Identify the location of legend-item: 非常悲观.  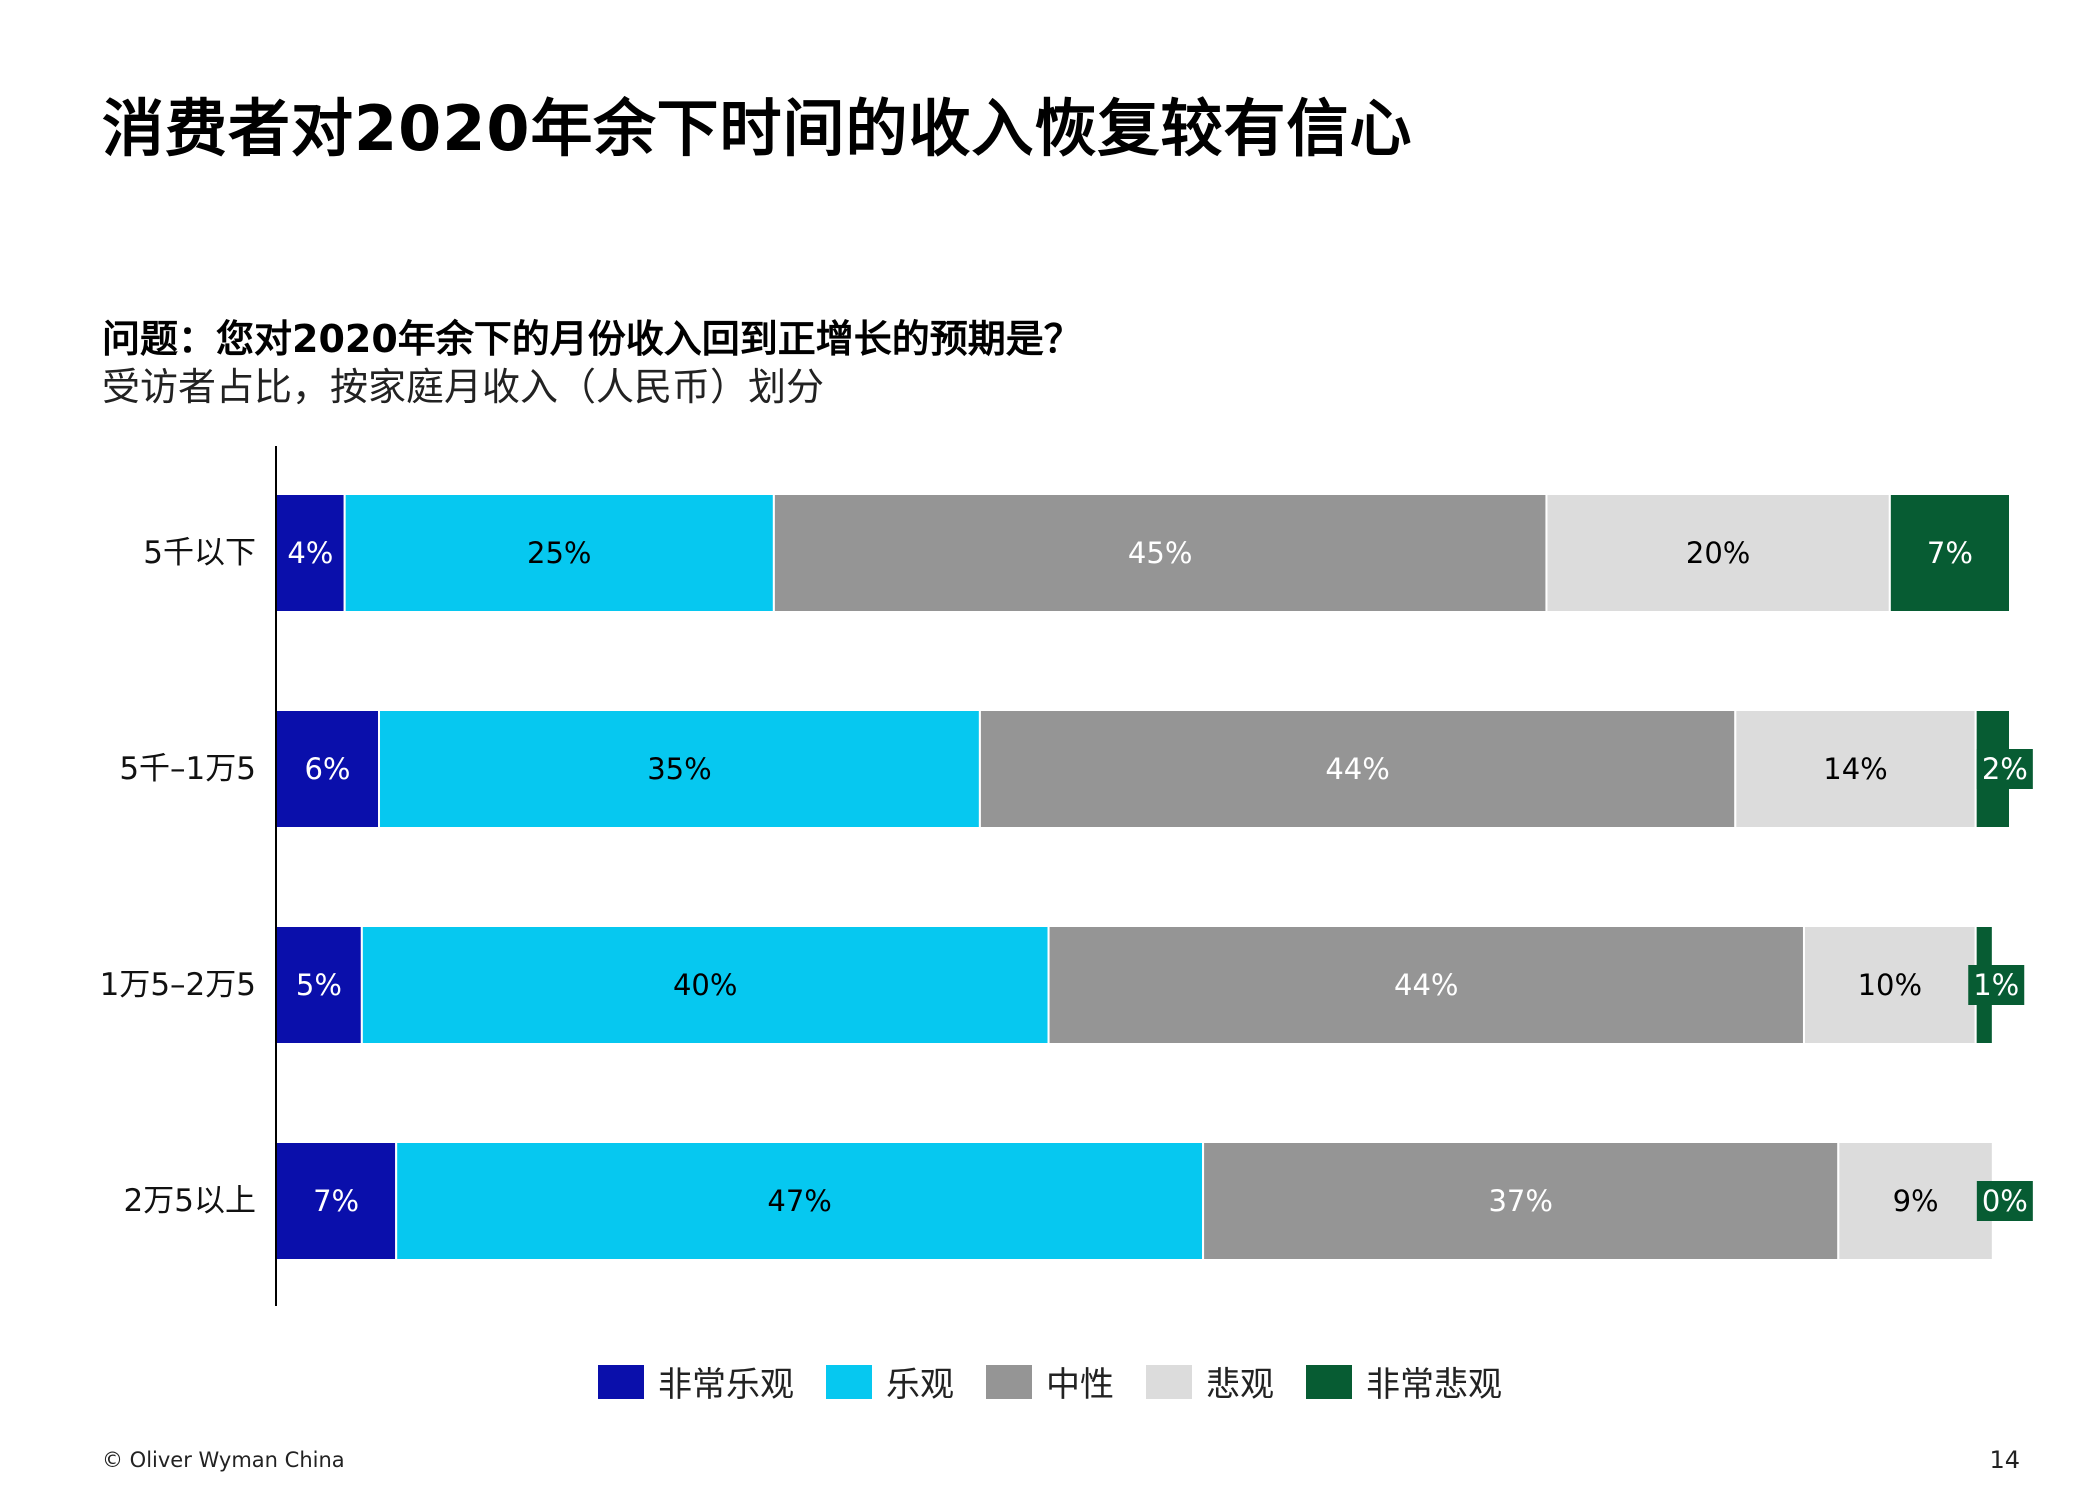
(1404, 1381).